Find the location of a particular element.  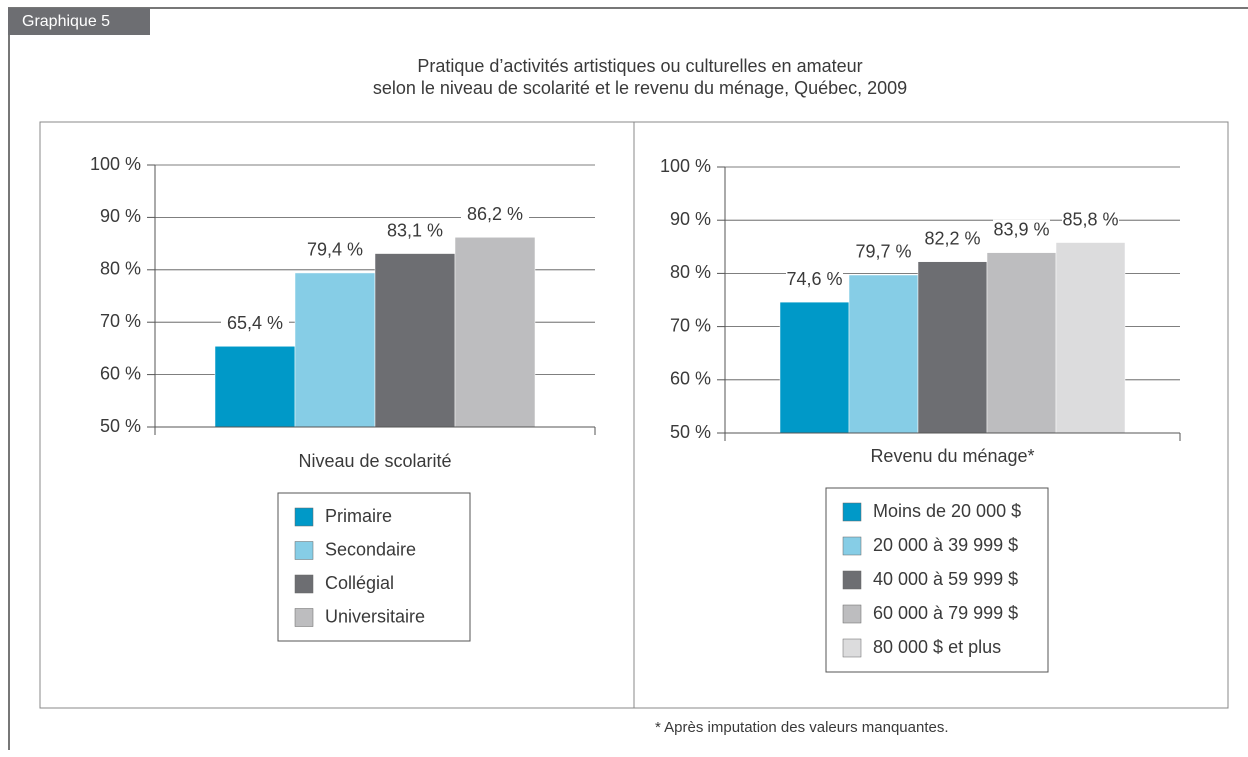

x-axis-label: Revenu du ménage* is located at coordinates (952, 456).